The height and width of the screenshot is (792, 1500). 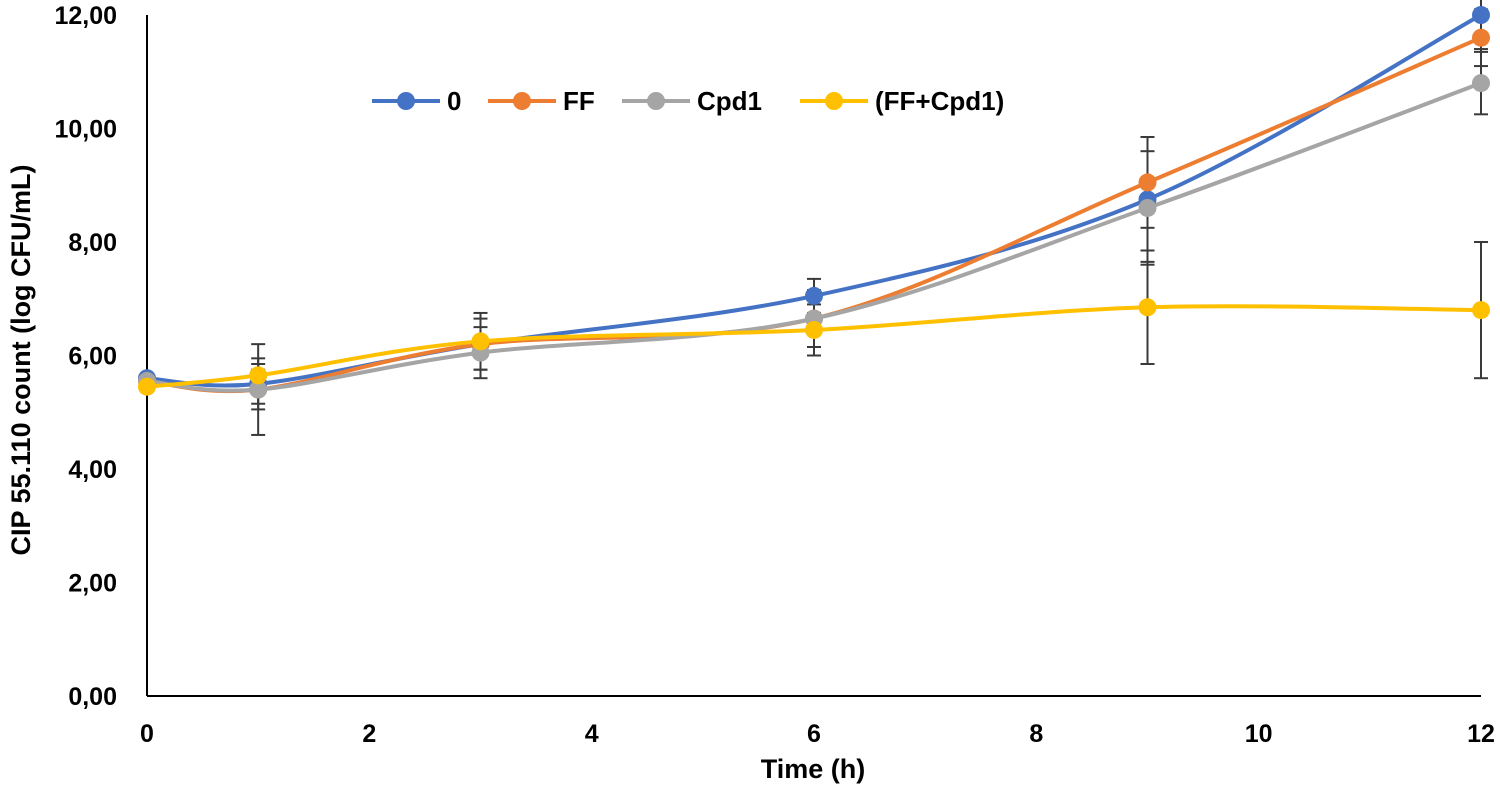 What do you see at coordinates (729, 101) in the screenshot?
I see `legend-label: Cpd1` at bounding box center [729, 101].